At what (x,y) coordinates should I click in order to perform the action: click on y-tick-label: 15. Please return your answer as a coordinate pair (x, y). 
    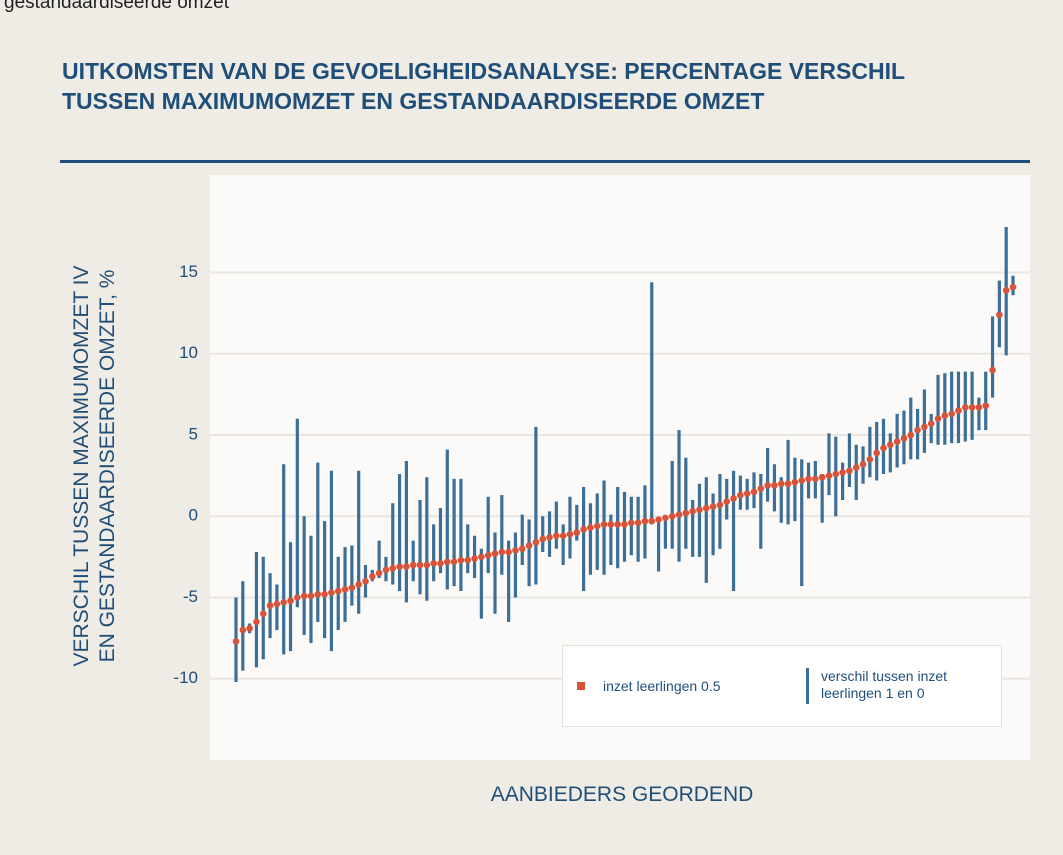
    Looking at the image, I should click on (188, 271).